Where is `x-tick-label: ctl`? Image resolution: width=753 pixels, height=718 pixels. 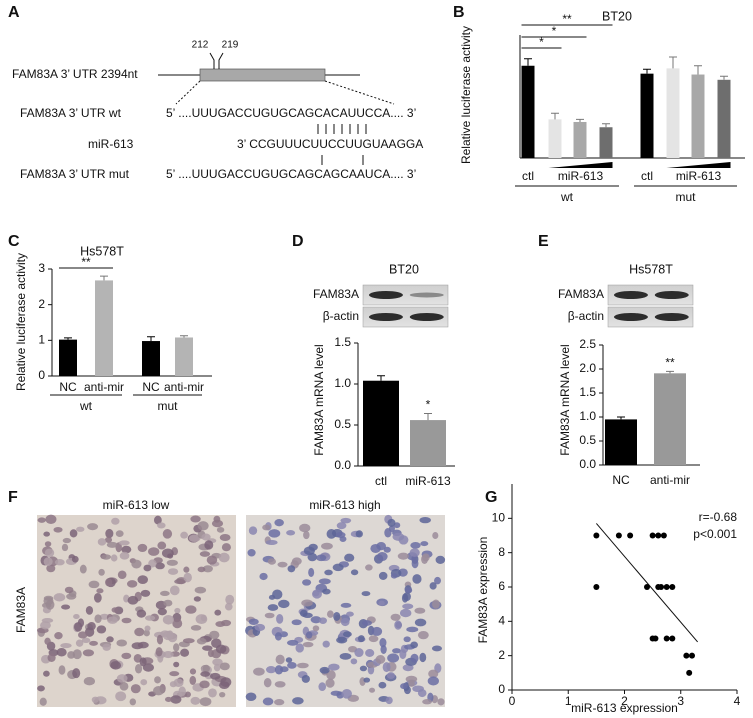
x-tick-label: ctl is located at coordinates (647, 176).